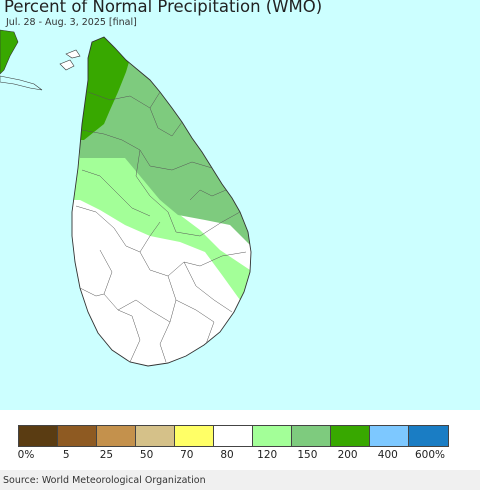 This screenshot has height=490, width=480. Describe the element at coordinates (71, 22) in the screenshot. I see `page-subtitle: Jul. 28 - Aug. 3, 2025 [final]` at that location.